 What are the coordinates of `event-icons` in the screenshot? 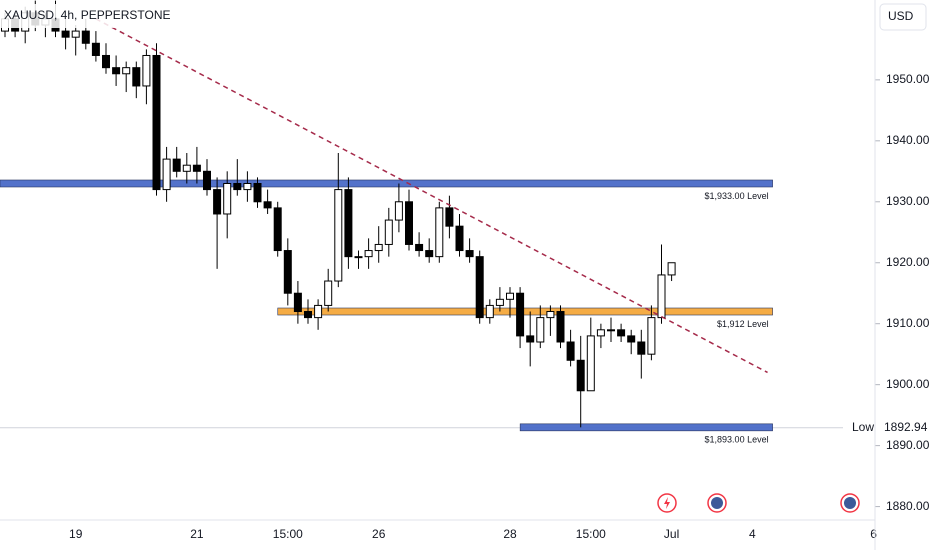 It's located at (758, 503).